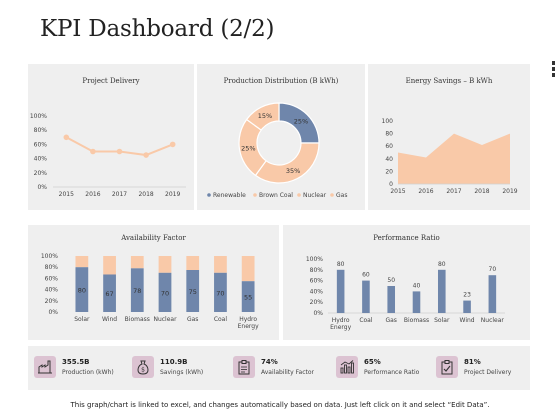 This screenshot has height=420, width=560. What do you see at coordinates (391, 184) in the screenshot?
I see `y-tick-label: 0` at bounding box center [391, 184].